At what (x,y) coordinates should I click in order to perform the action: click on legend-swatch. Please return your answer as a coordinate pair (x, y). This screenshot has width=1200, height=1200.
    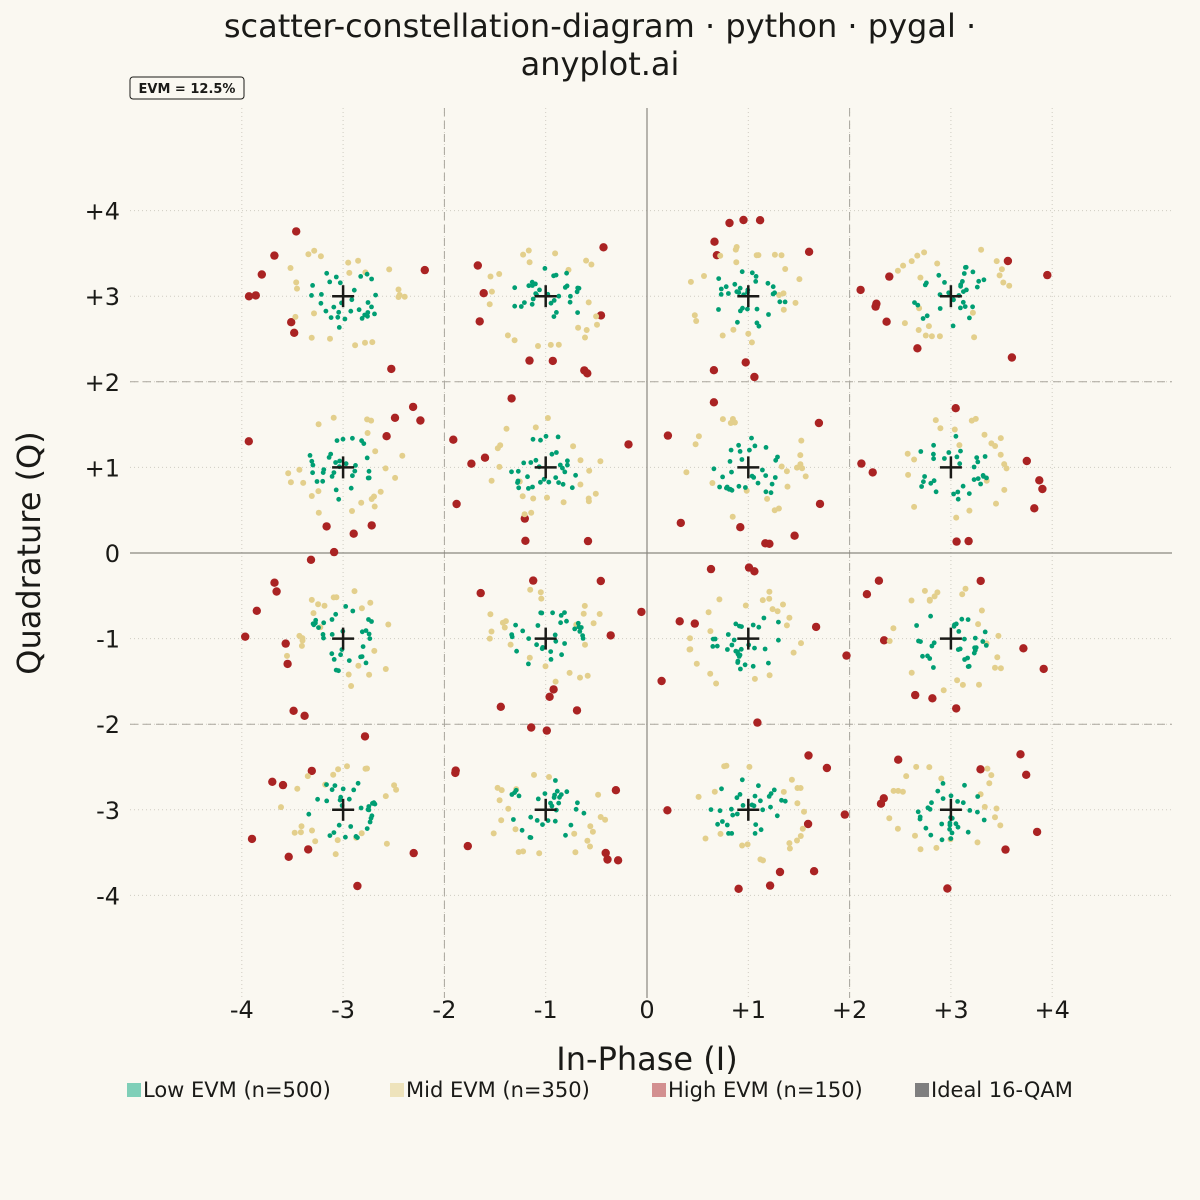
    Looking at the image, I should click on (397, 1090).